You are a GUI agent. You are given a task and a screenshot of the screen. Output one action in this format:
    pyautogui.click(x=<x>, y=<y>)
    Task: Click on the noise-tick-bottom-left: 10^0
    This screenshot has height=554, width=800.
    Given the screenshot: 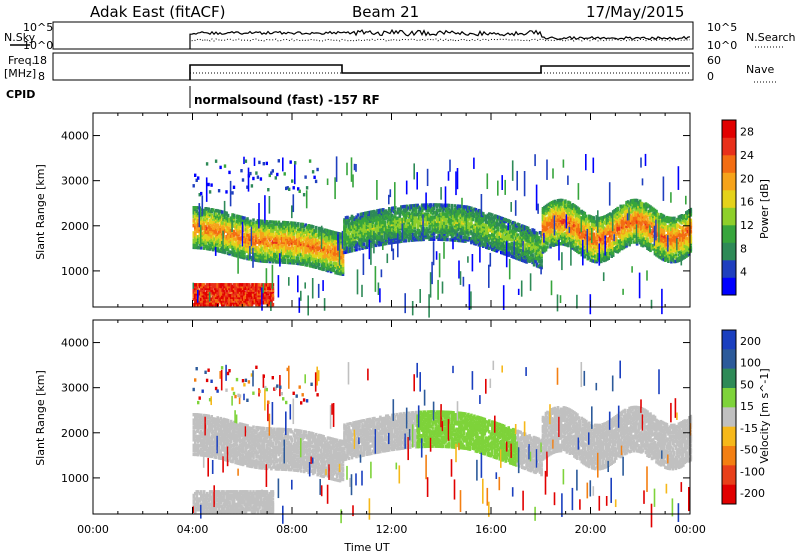 What is the action you would take?
    pyautogui.click(x=38, y=45)
    